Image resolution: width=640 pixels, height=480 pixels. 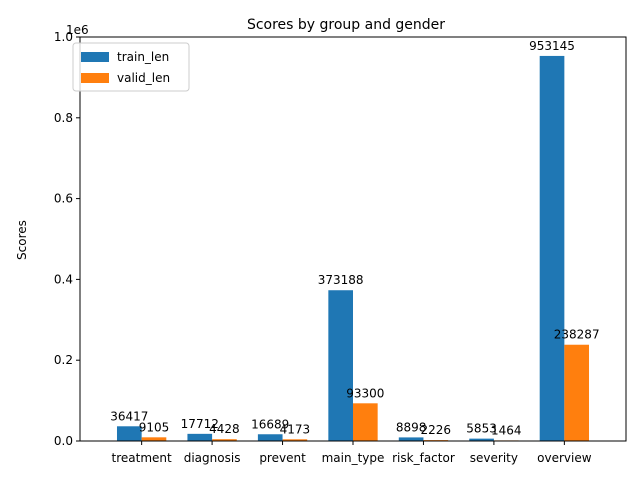 What do you see at coordinates (143, 57) in the screenshot?
I see `legend-entry: train_len` at bounding box center [143, 57].